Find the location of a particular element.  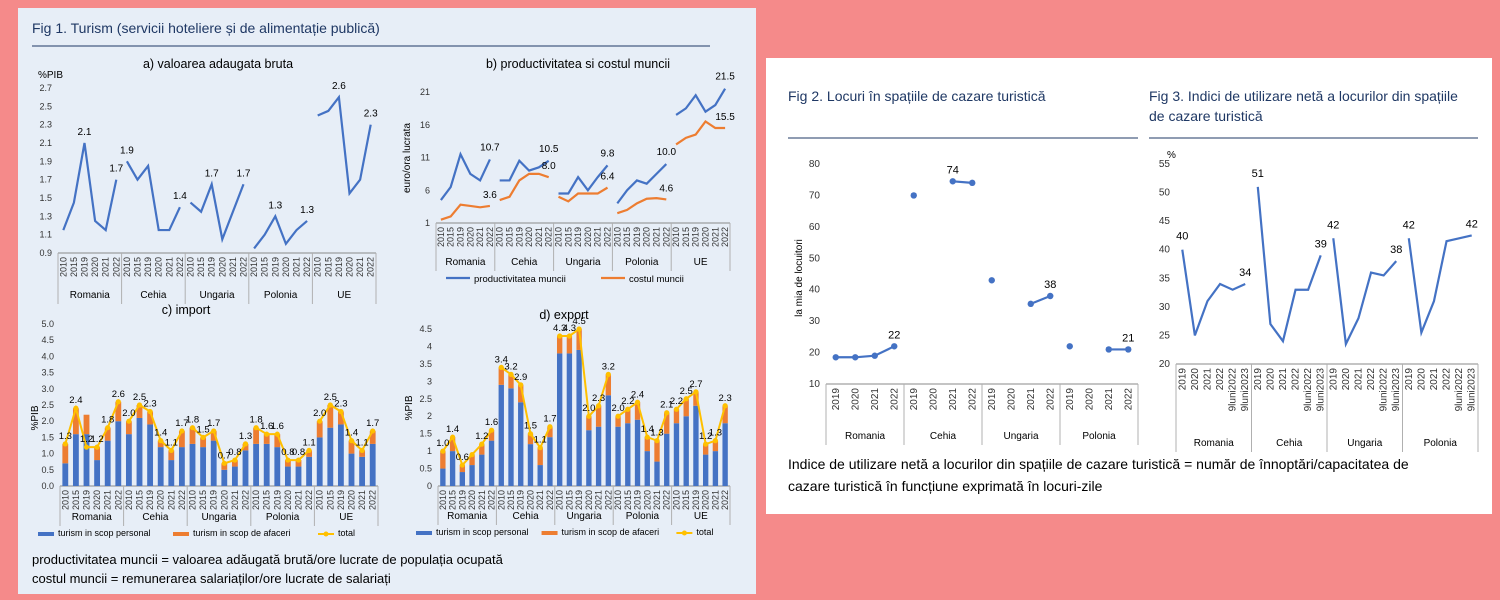

chart-fig2-series-line is located at coordinates (1040, 299).